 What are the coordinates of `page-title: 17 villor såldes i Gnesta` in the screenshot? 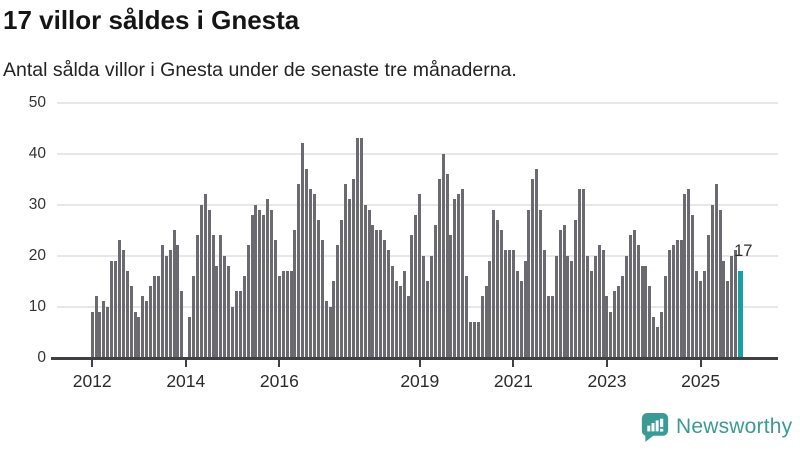 It's located at (151, 20).